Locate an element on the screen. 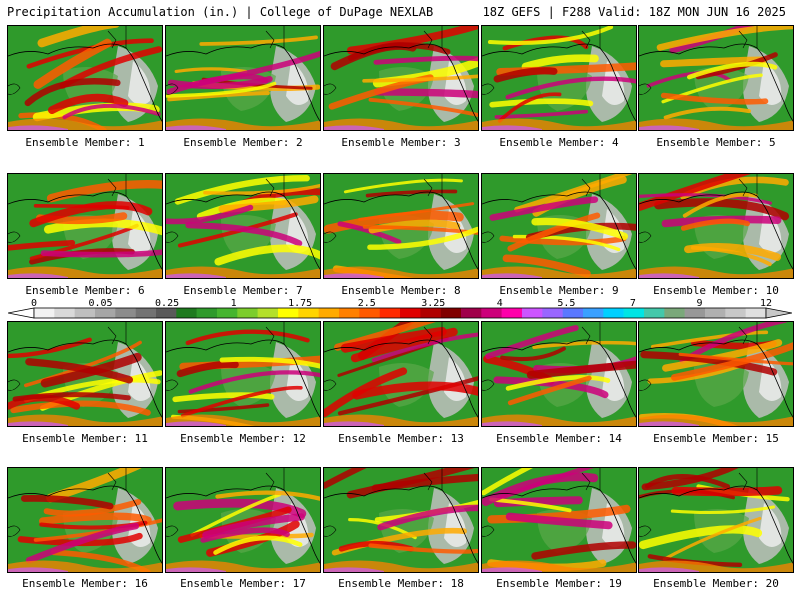  ensemble-member-label: Ensemble Member: 4 is located at coordinates (559, 142).